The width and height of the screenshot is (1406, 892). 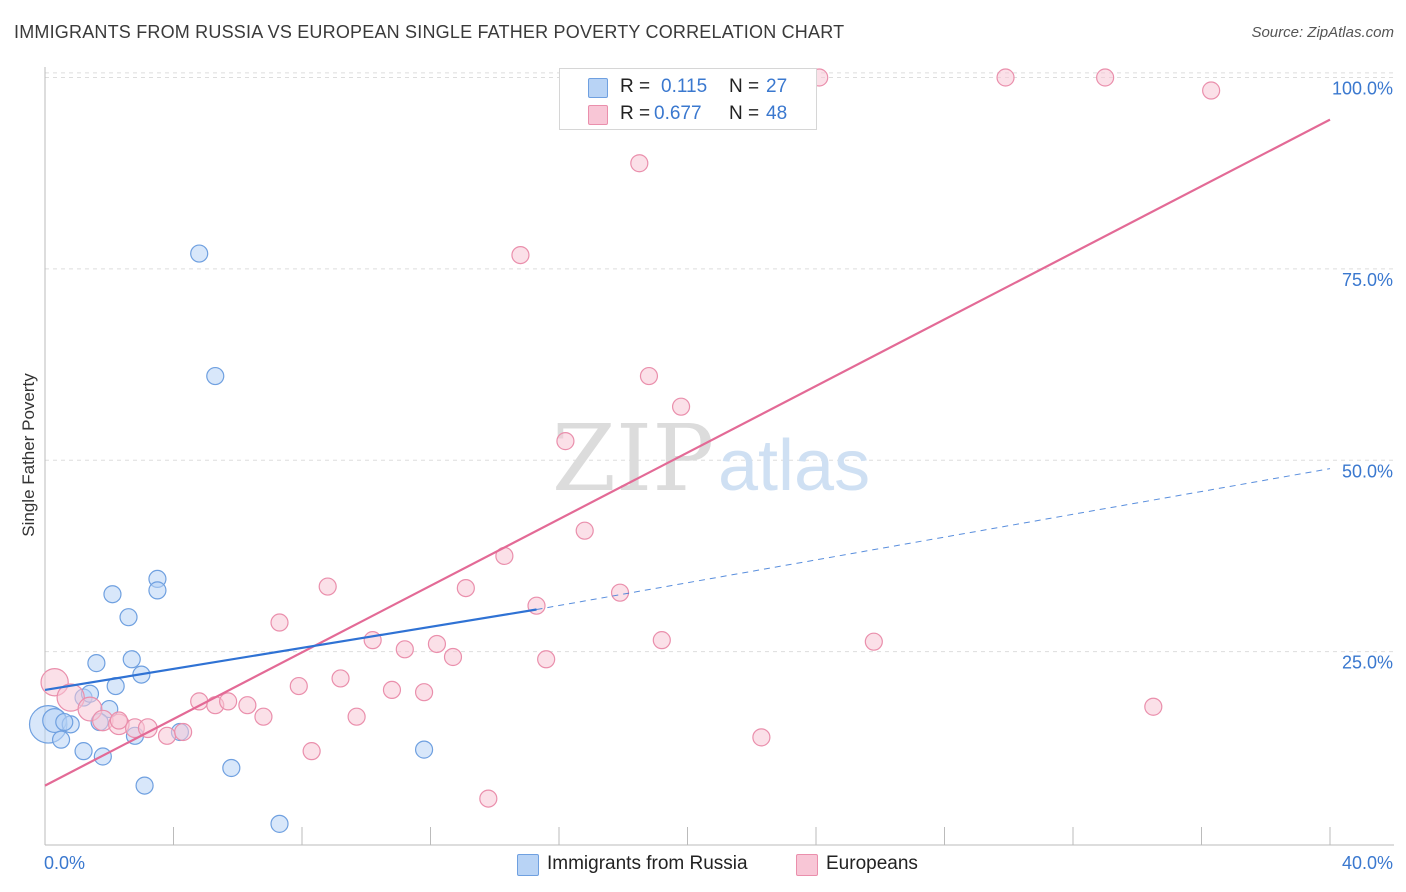 What do you see at coordinates (290, 649) in the screenshot?
I see `russia-trend-line` at bounding box center [290, 649].